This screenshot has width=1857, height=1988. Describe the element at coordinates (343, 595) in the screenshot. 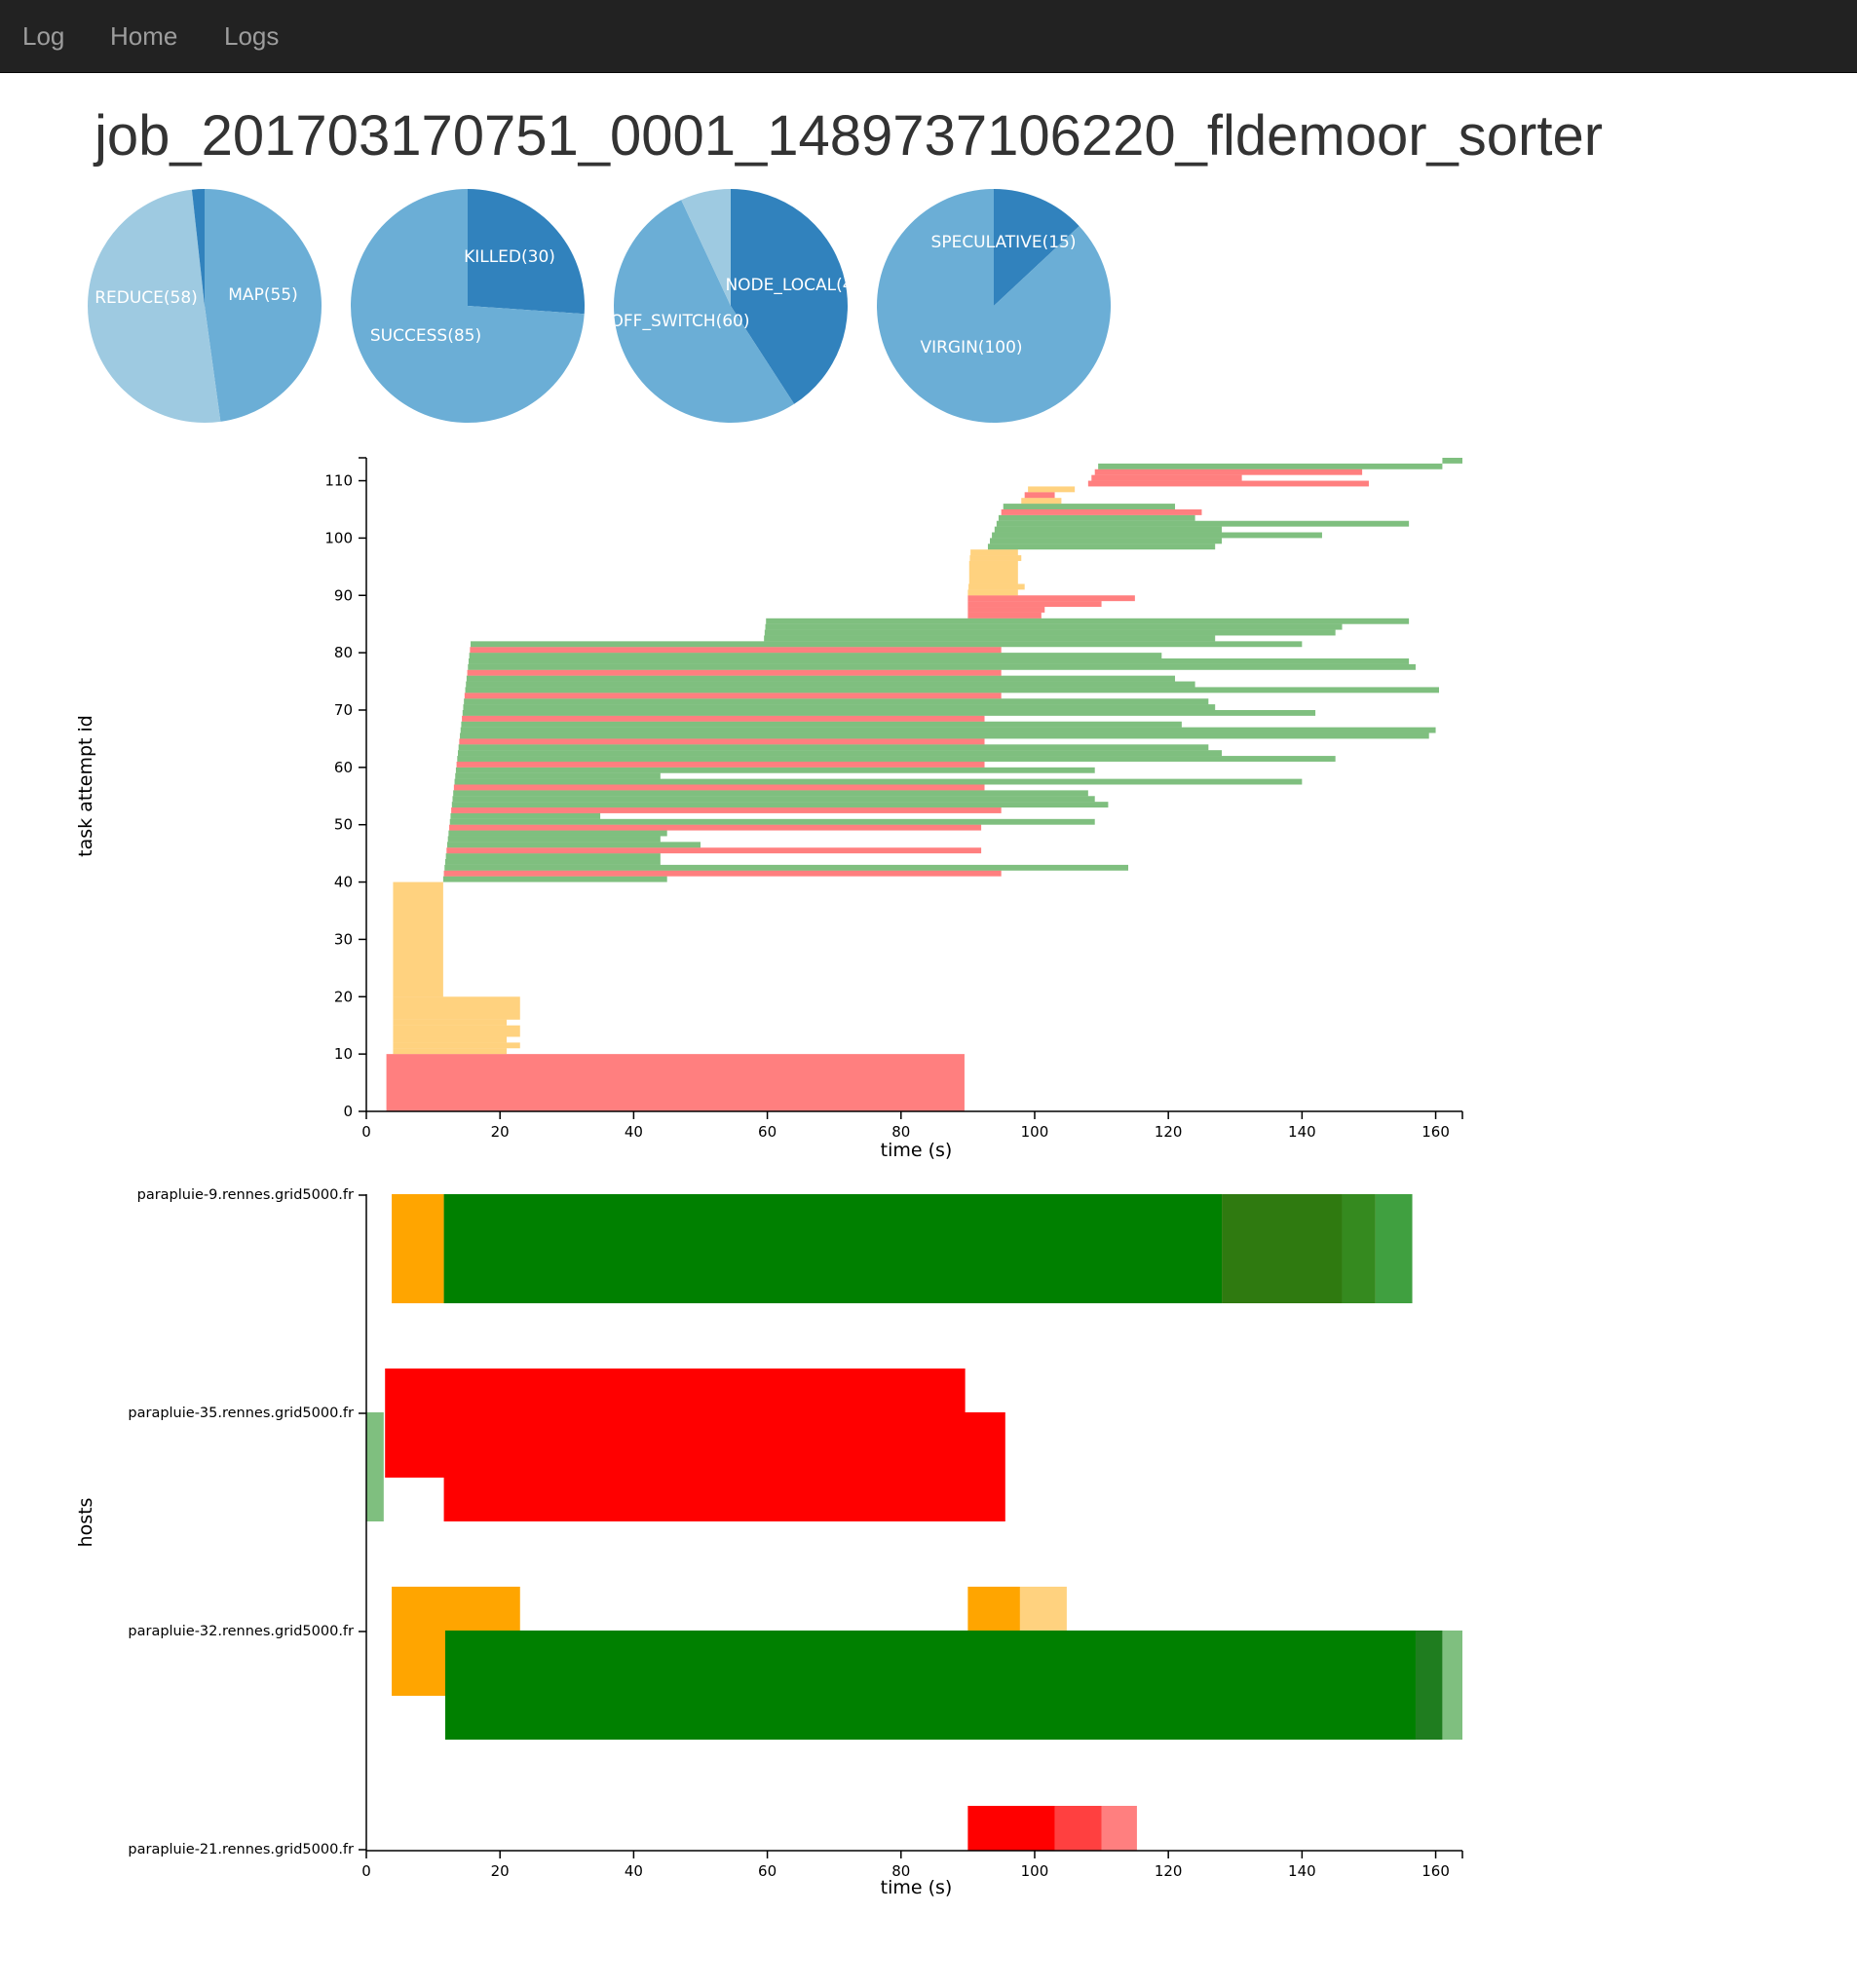

I see `y-tick-label: 90` at that location.